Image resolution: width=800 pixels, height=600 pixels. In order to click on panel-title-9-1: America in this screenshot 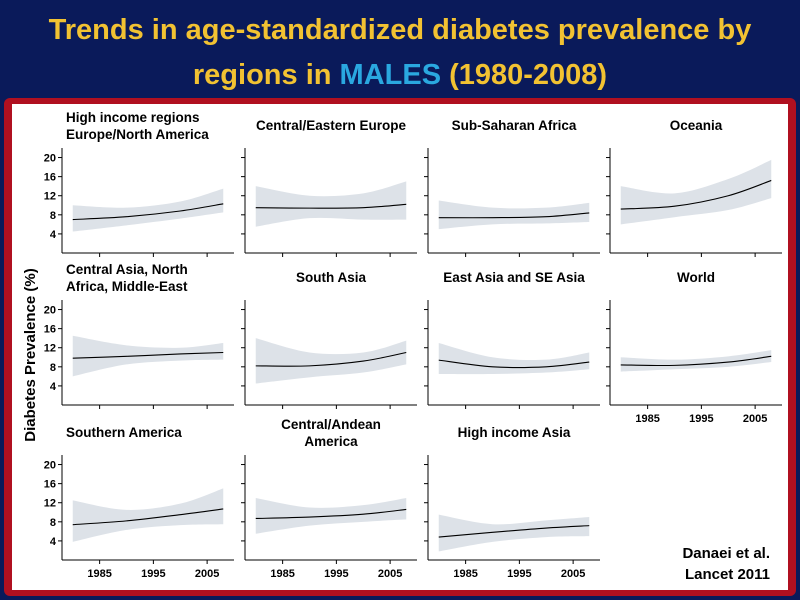, I will do `click(331, 441)`.